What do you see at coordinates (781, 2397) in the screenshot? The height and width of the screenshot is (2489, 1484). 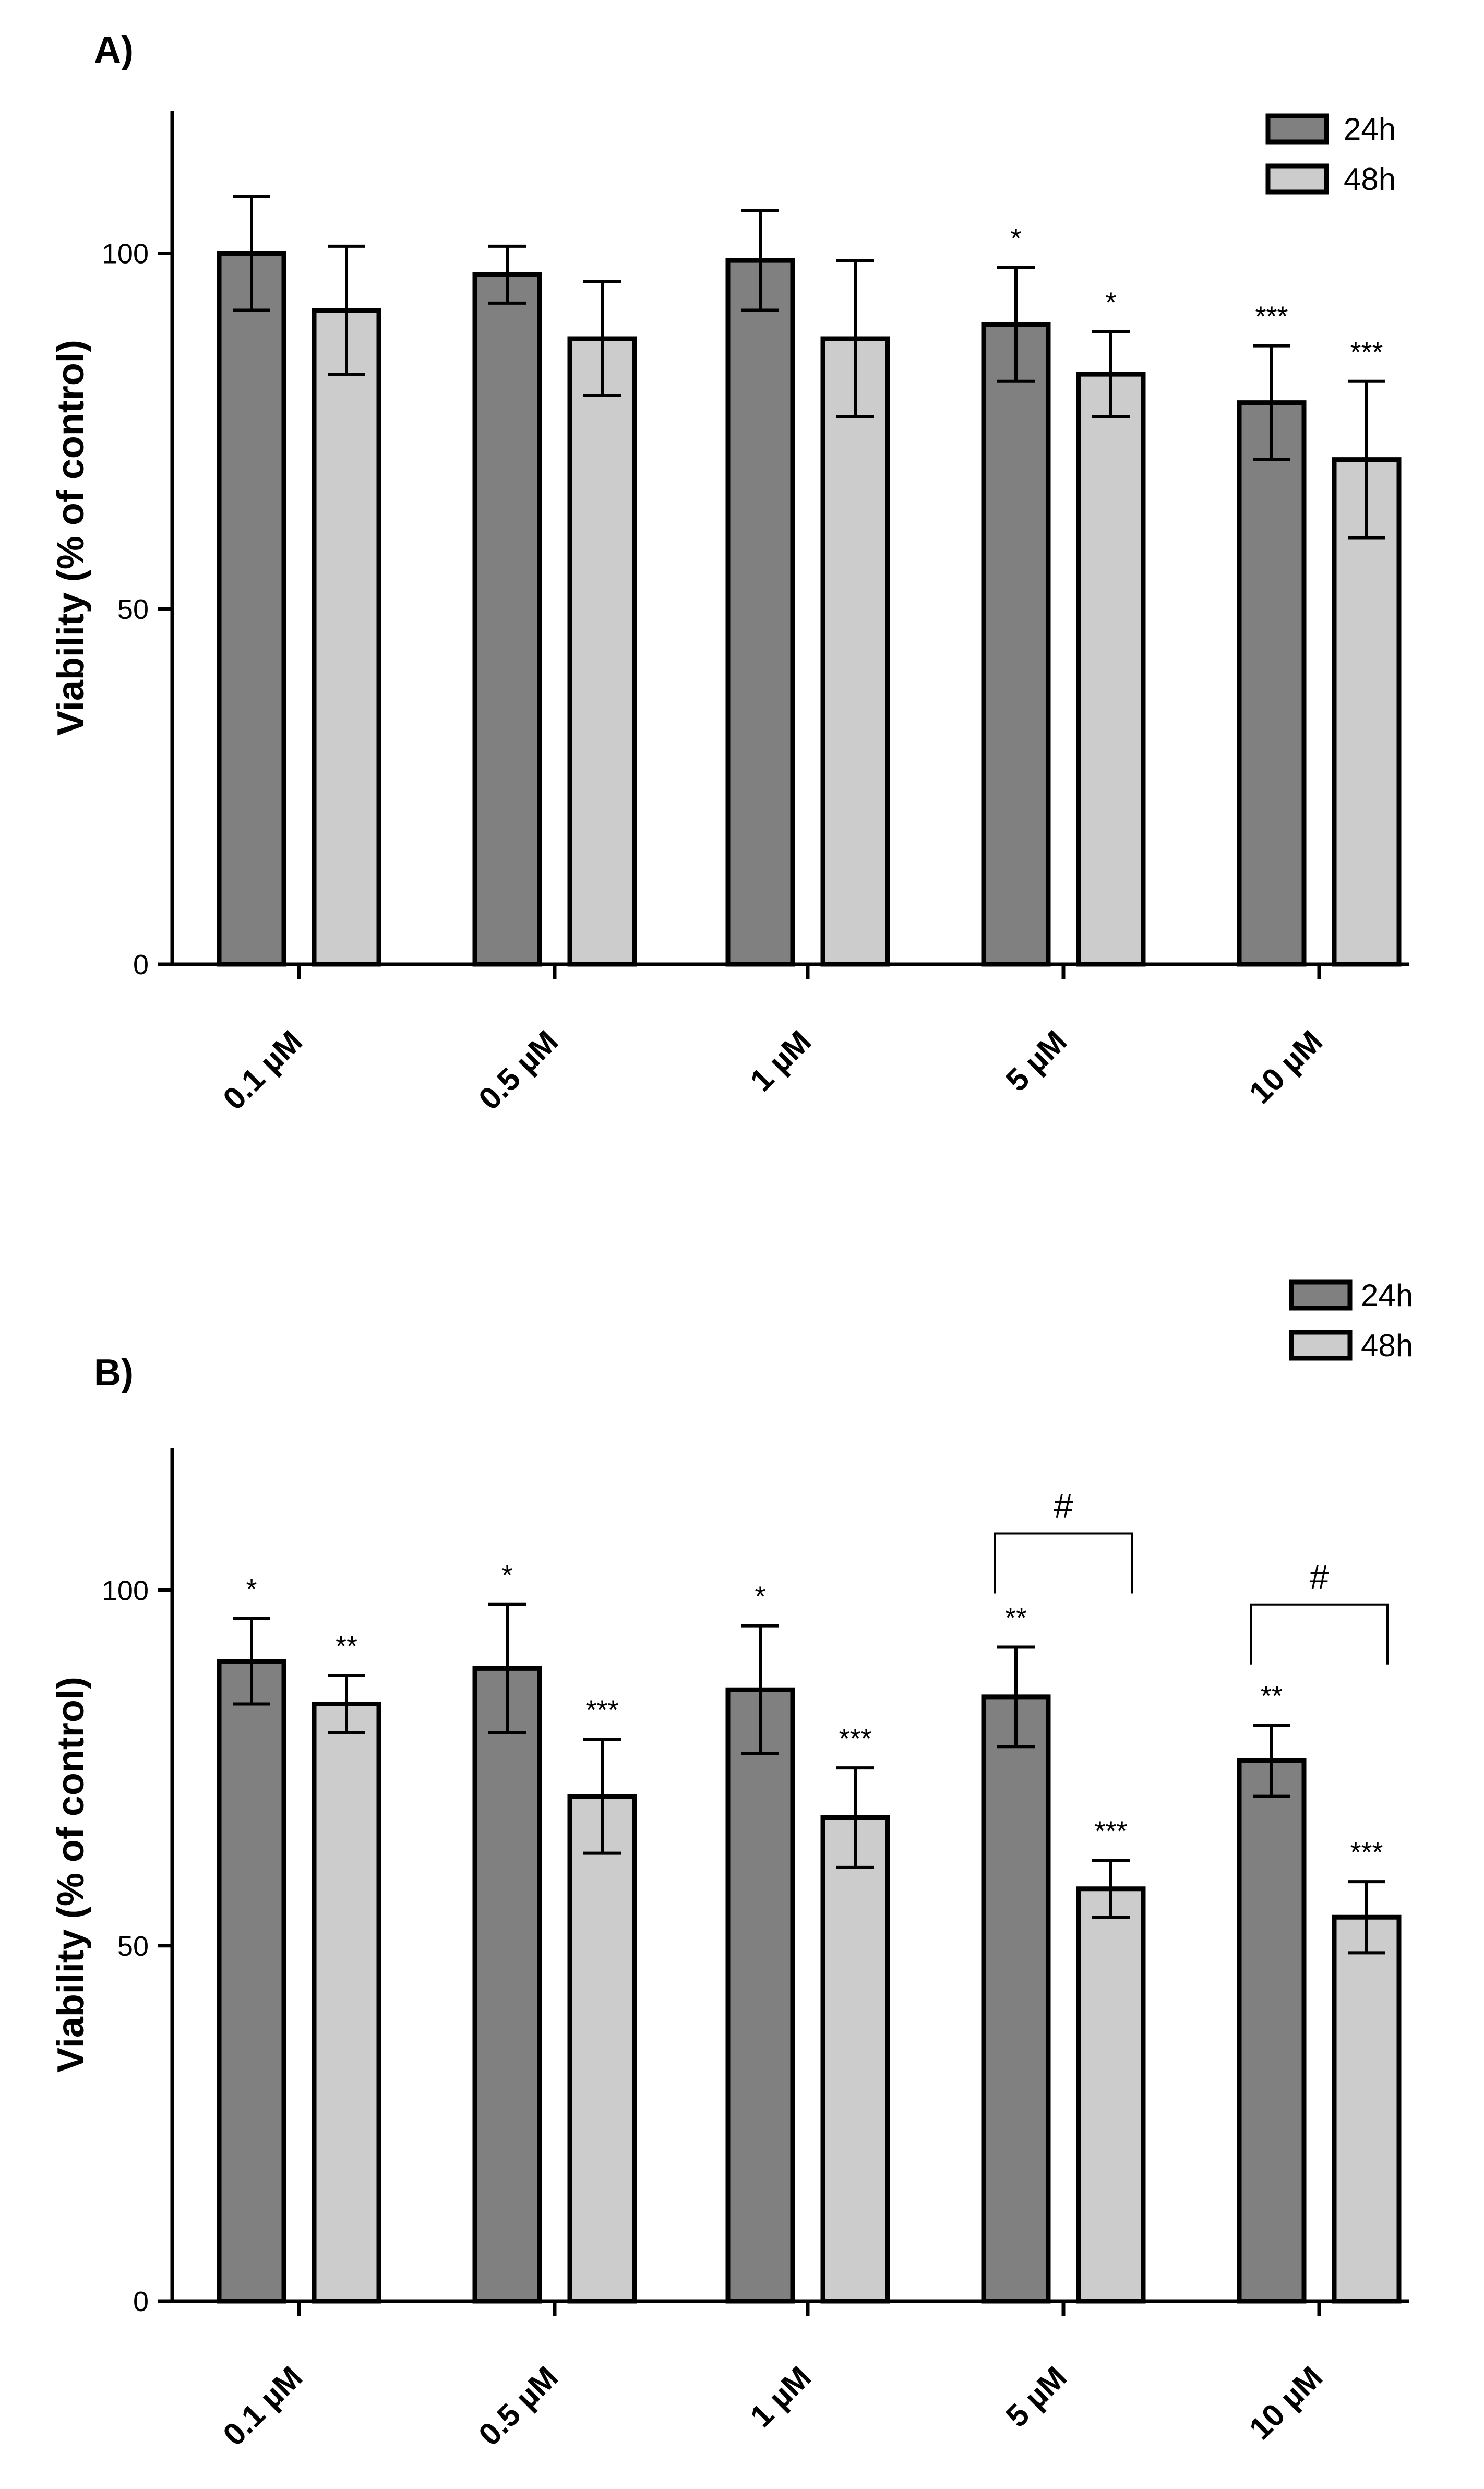 I see `panel-b-category-label: 1 µM` at bounding box center [781, 2397].